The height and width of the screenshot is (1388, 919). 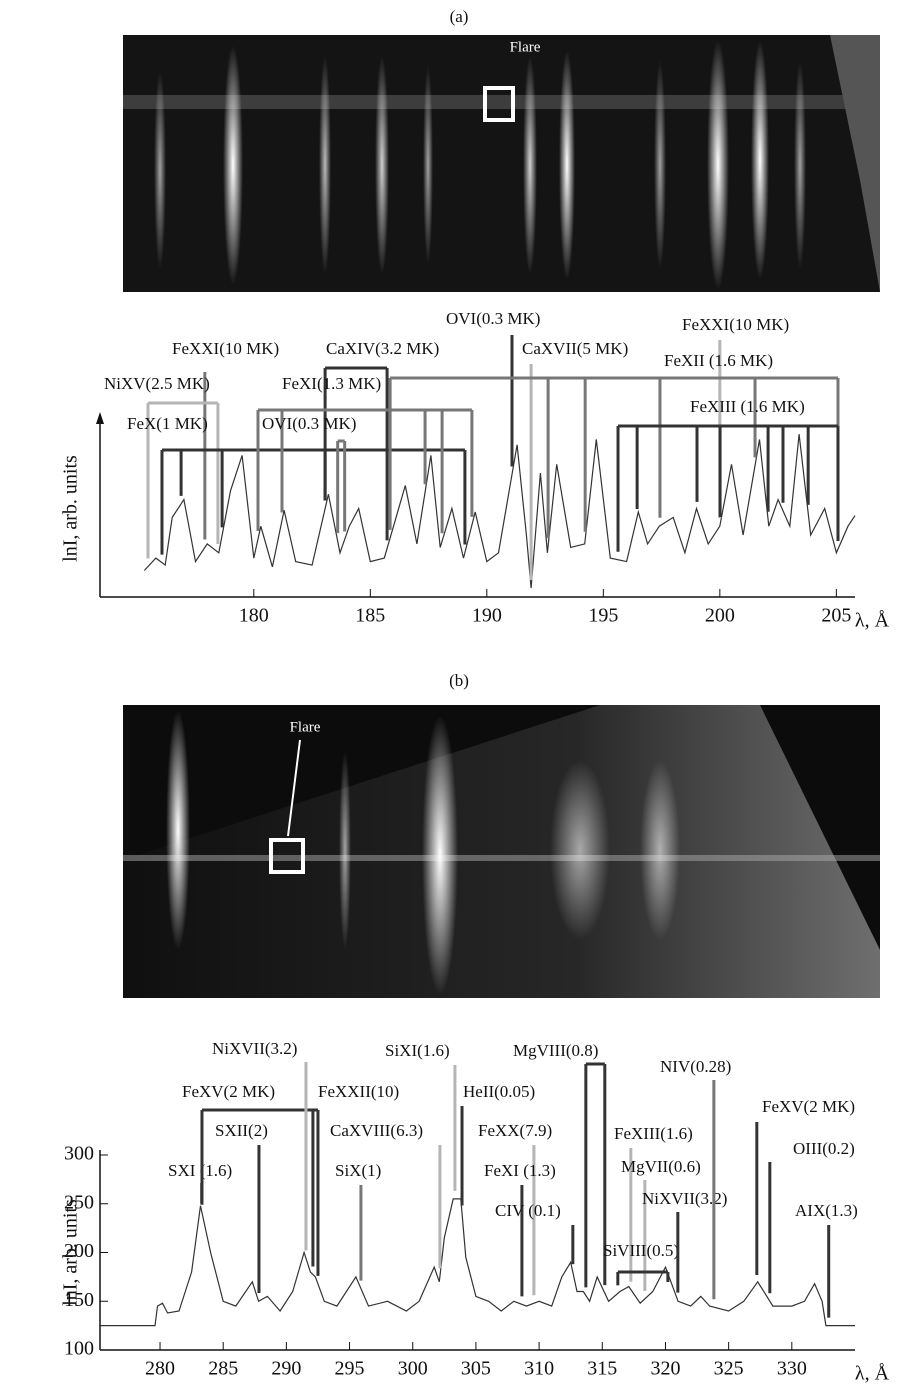 I want to click on x-tick-label: 285, so click(x=223, y=1369).